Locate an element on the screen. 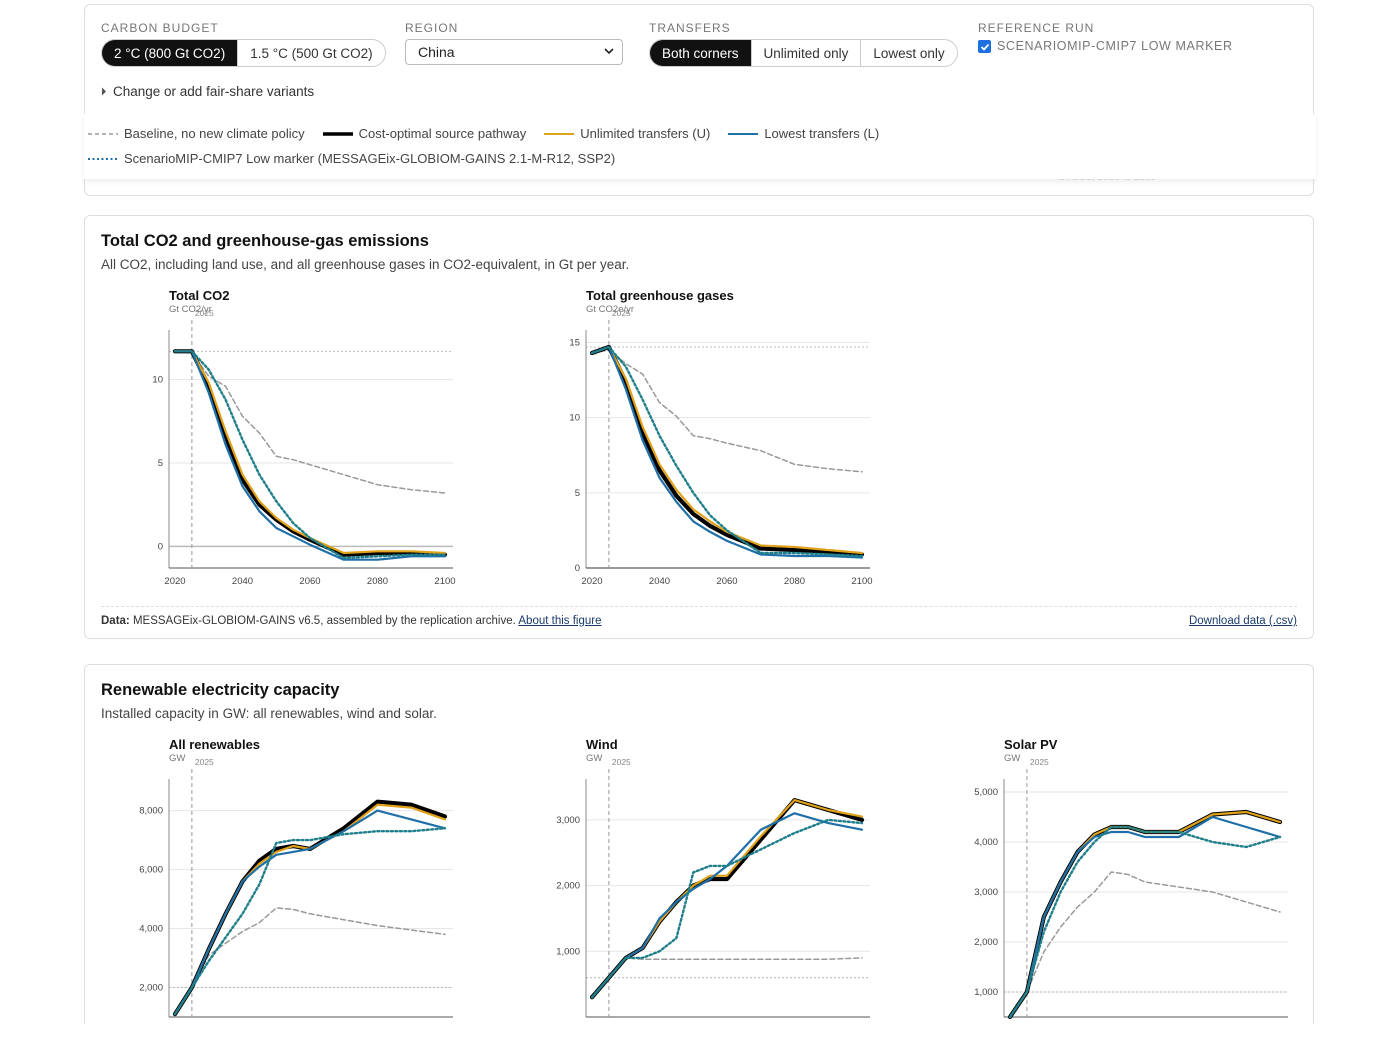 The image size is (1400, 1037). region-label: REGION is located at coordinates (432, 28).